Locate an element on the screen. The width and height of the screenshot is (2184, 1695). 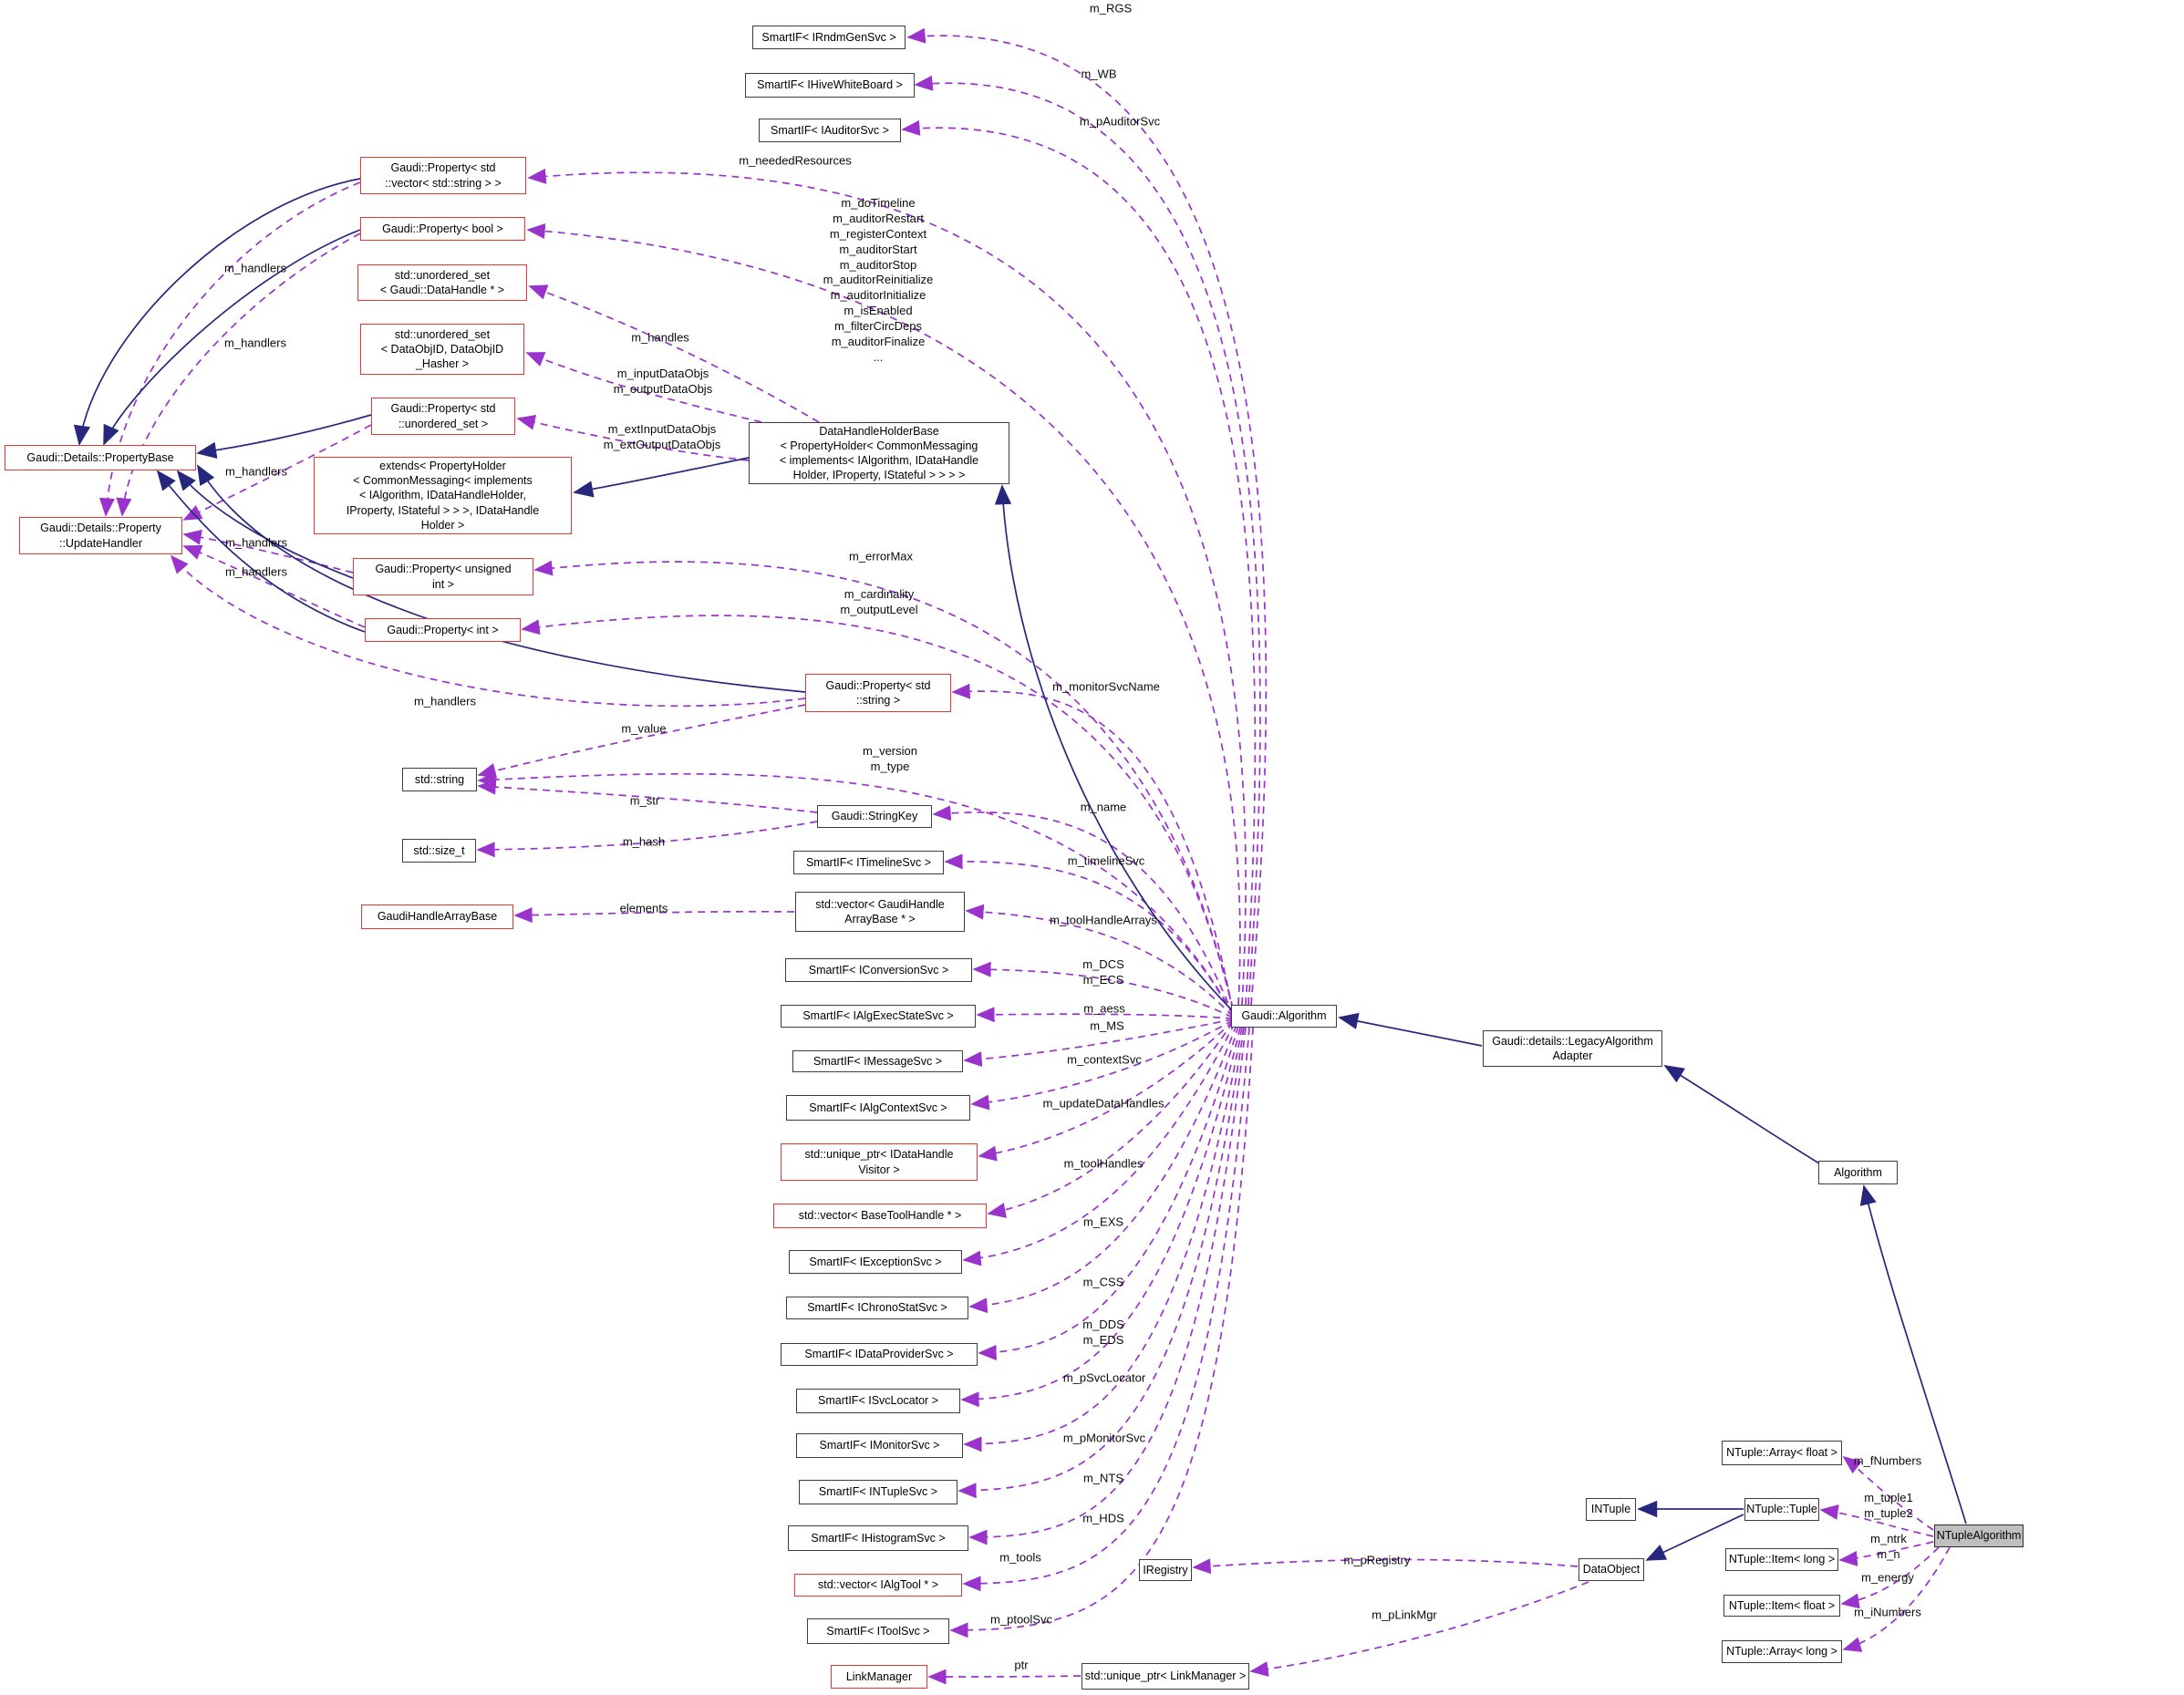
edge-inherit-tuple-dataobject is located at coordinates (1695, 1537).